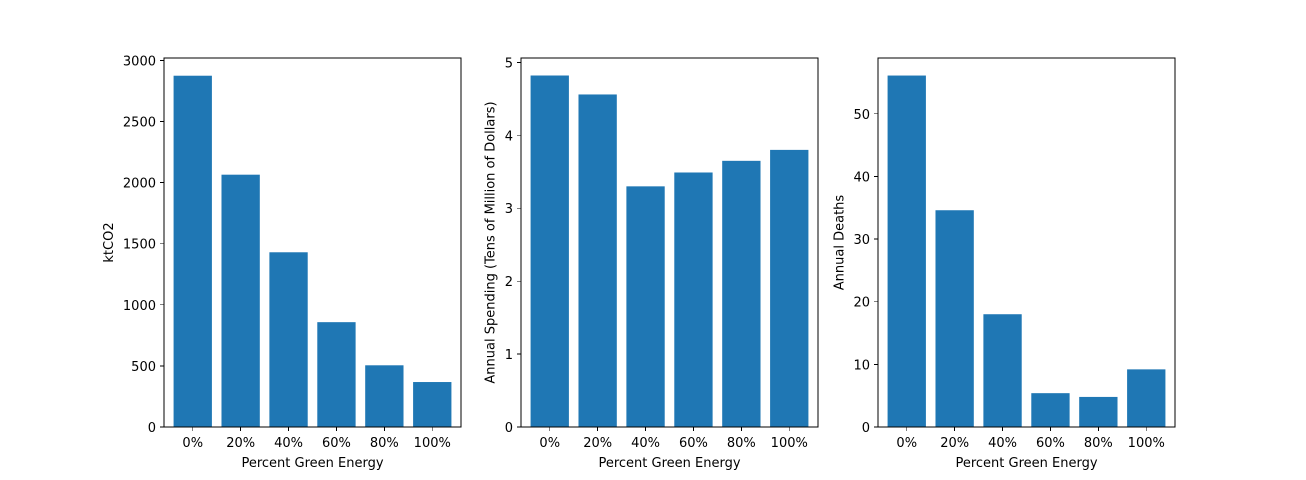 The width and height of the screenshot is (1306, 480). I want to click on y-tick-label: 1, so click(509, 355).